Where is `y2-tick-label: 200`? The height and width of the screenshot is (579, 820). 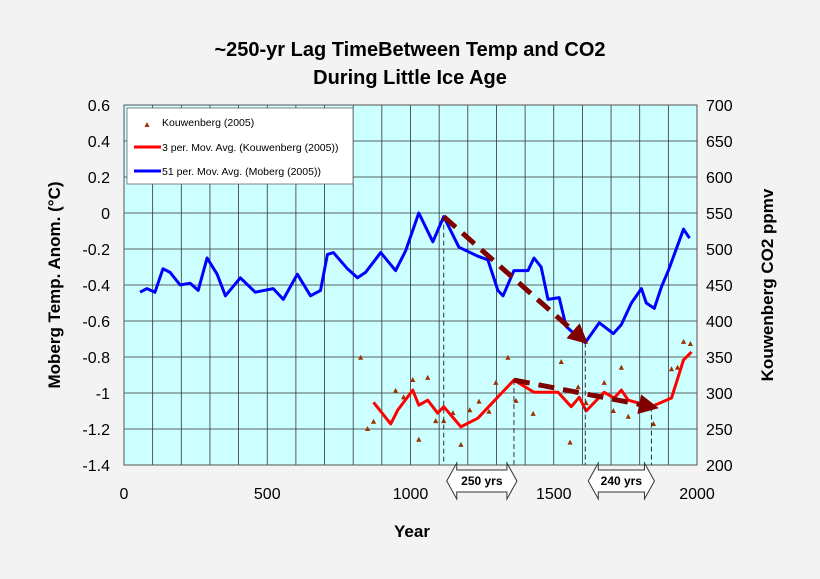 y2-tick-label: 200 is located at coordinates (719, 466).